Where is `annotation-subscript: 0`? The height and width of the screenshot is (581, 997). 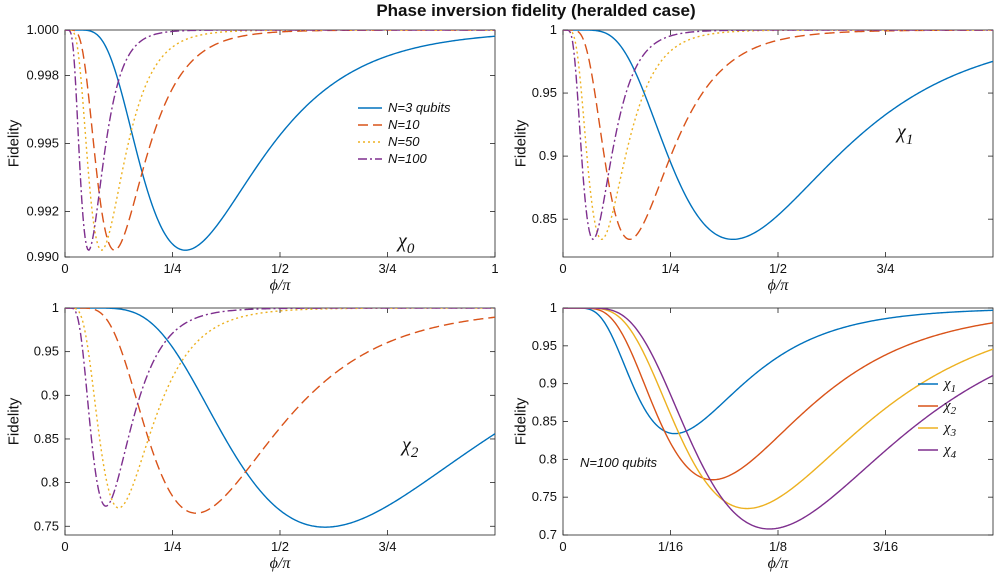 annotation-subscript: 0 is located at coordinates (411, 249).